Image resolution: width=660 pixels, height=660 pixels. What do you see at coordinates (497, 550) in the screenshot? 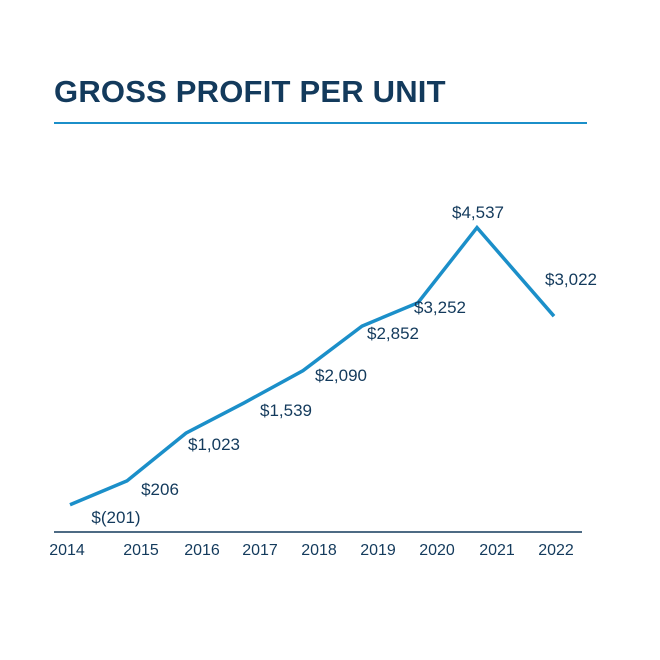
I see `x-tick-label-2021: 2021` at bounding box center [497, 550].